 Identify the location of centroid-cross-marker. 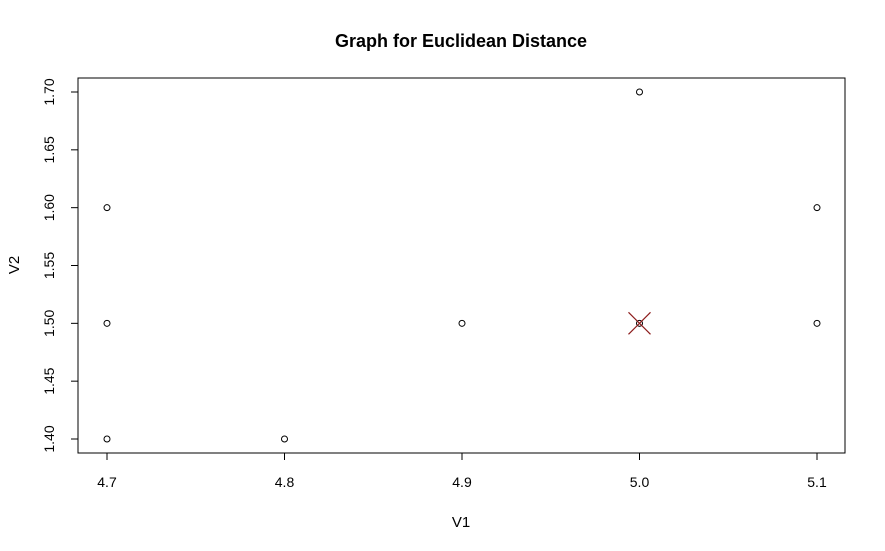
(639, 323).